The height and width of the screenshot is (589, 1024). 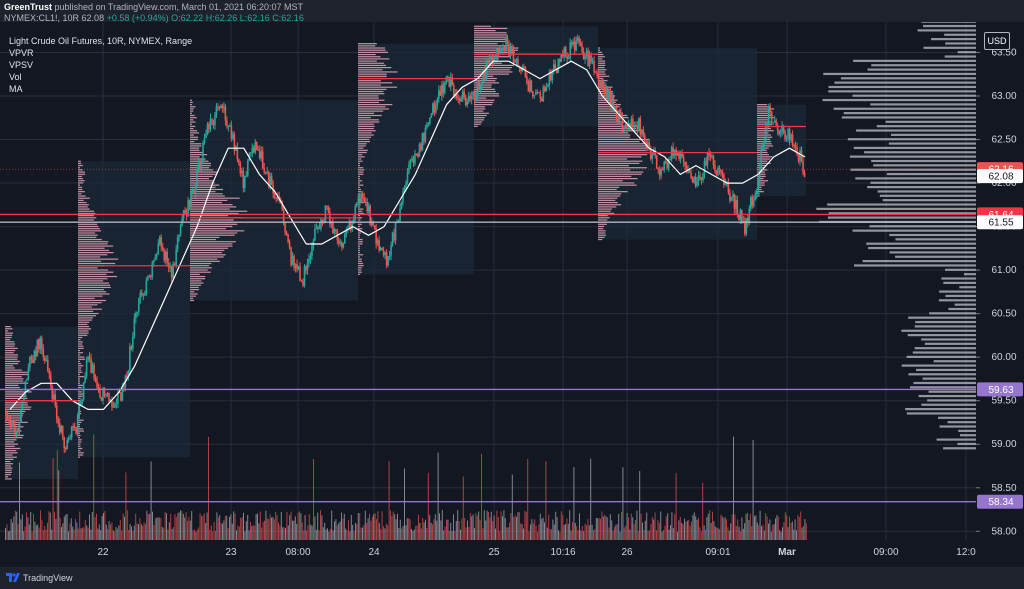 What do you see at coordinates (15, 77) in the screenshot?
I see `indicator-vol: Vol` at bounding box center [15, 77].